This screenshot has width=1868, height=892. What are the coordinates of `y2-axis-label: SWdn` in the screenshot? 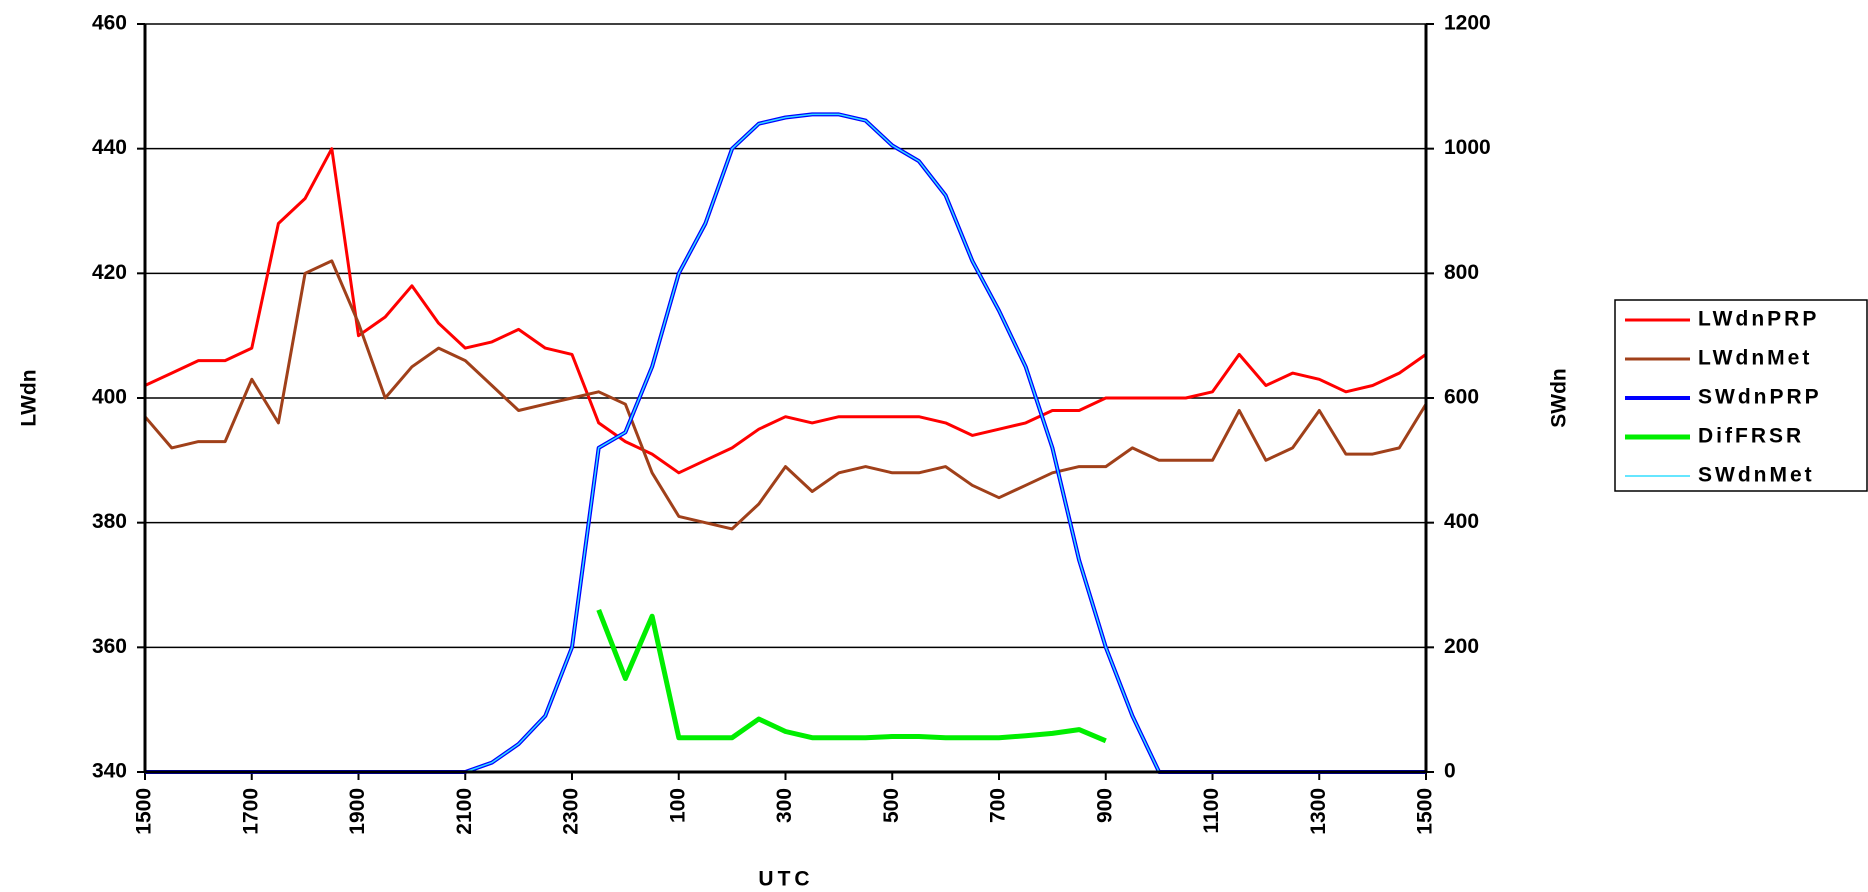 It's located at (1559, 397).